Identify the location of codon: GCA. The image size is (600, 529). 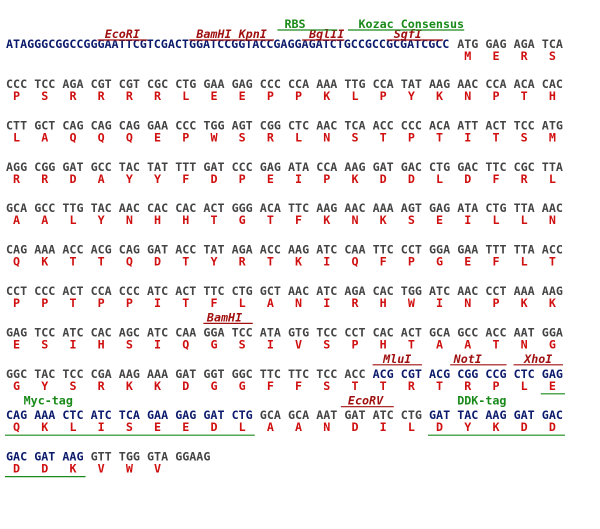
(439, 332).